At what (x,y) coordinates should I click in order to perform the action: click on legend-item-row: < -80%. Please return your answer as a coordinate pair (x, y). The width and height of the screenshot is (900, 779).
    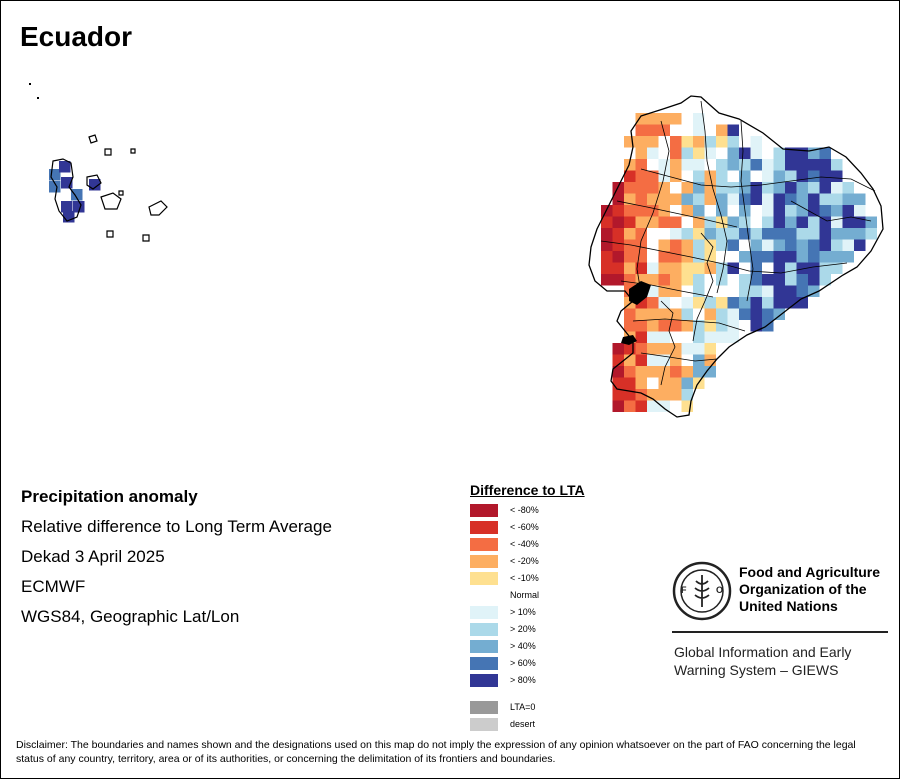
    Looking at the image, I should click on (527, 510).